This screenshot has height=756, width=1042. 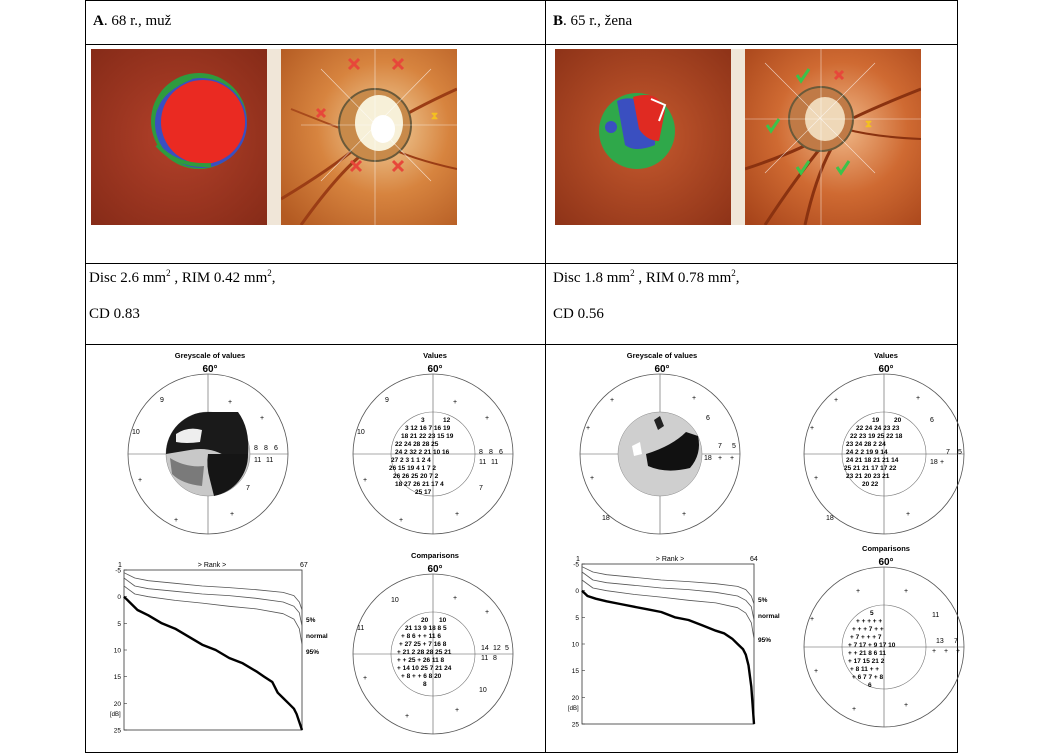 What do you see at coordinates (754, 559) in the screenshot?
I see `rank-b-end: 64` at bounding box center [754, 559].